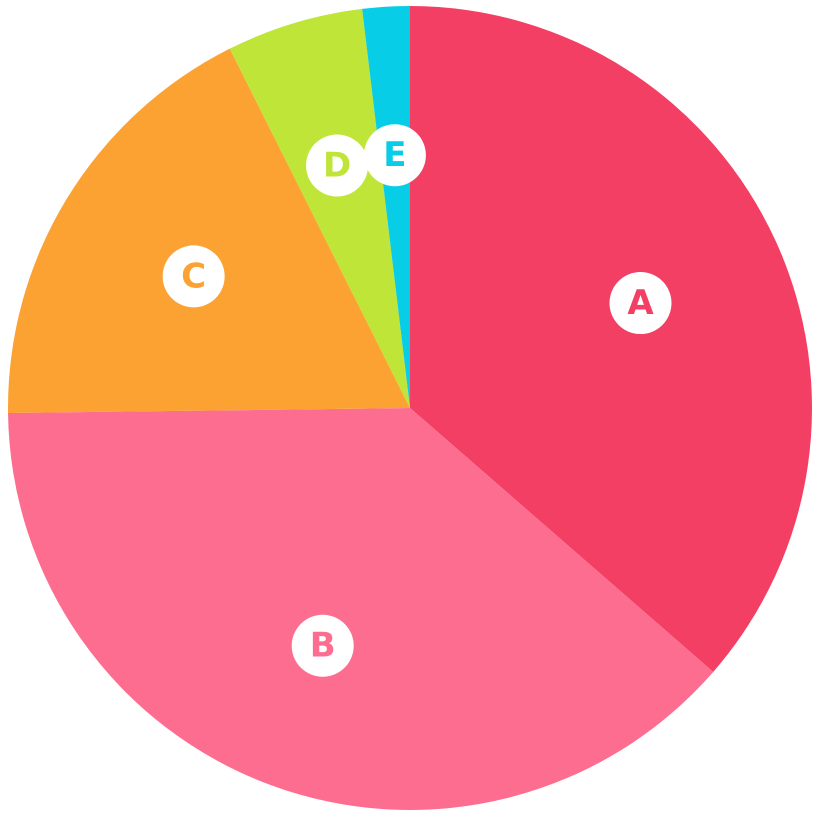 Image resolution: width=820 pixels, height=820 pixels. What do you see at coordinates (395, 155) in the screenshot?
I see `slice-label: E` at bounding box center [395, 155].